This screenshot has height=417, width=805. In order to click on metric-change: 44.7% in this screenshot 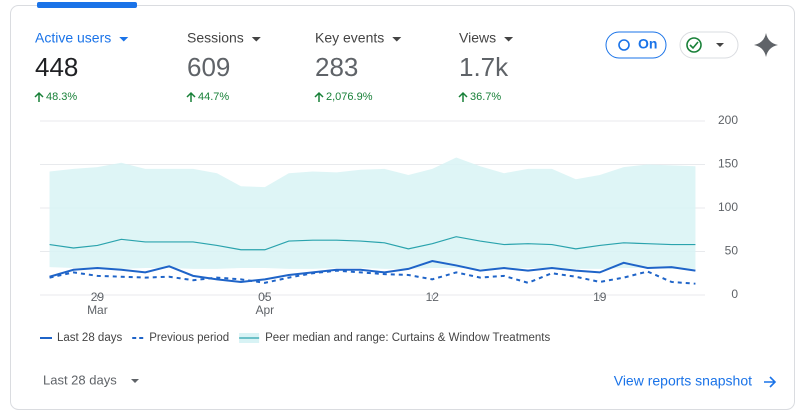, I will do `click(213, 97)`.